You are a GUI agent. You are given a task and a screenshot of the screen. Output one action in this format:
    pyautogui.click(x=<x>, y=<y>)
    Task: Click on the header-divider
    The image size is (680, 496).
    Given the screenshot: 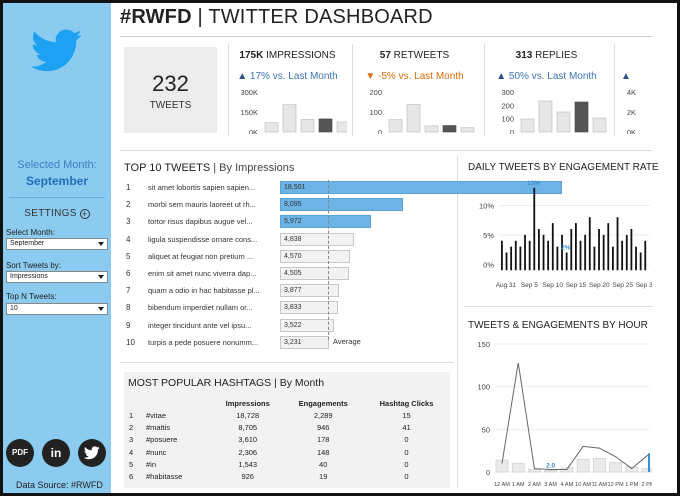 What is the action you would take?
    pyautogui.click(x=386, y=36)
    